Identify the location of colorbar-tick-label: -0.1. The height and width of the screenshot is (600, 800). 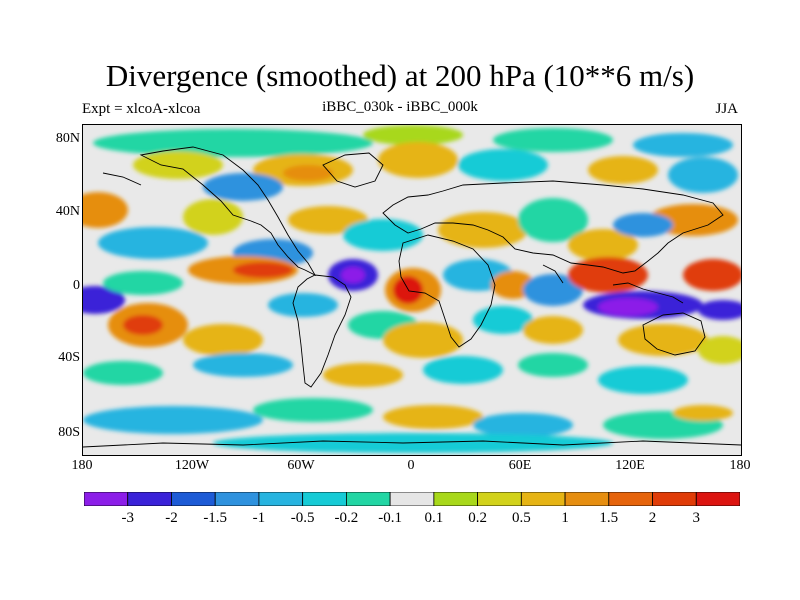
(390, 518).